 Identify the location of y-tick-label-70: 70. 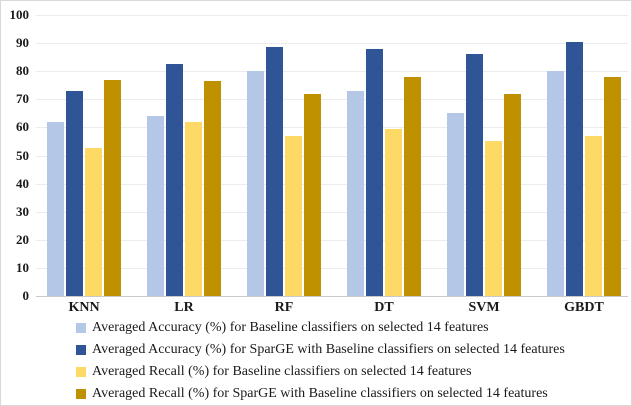
(22, 99).